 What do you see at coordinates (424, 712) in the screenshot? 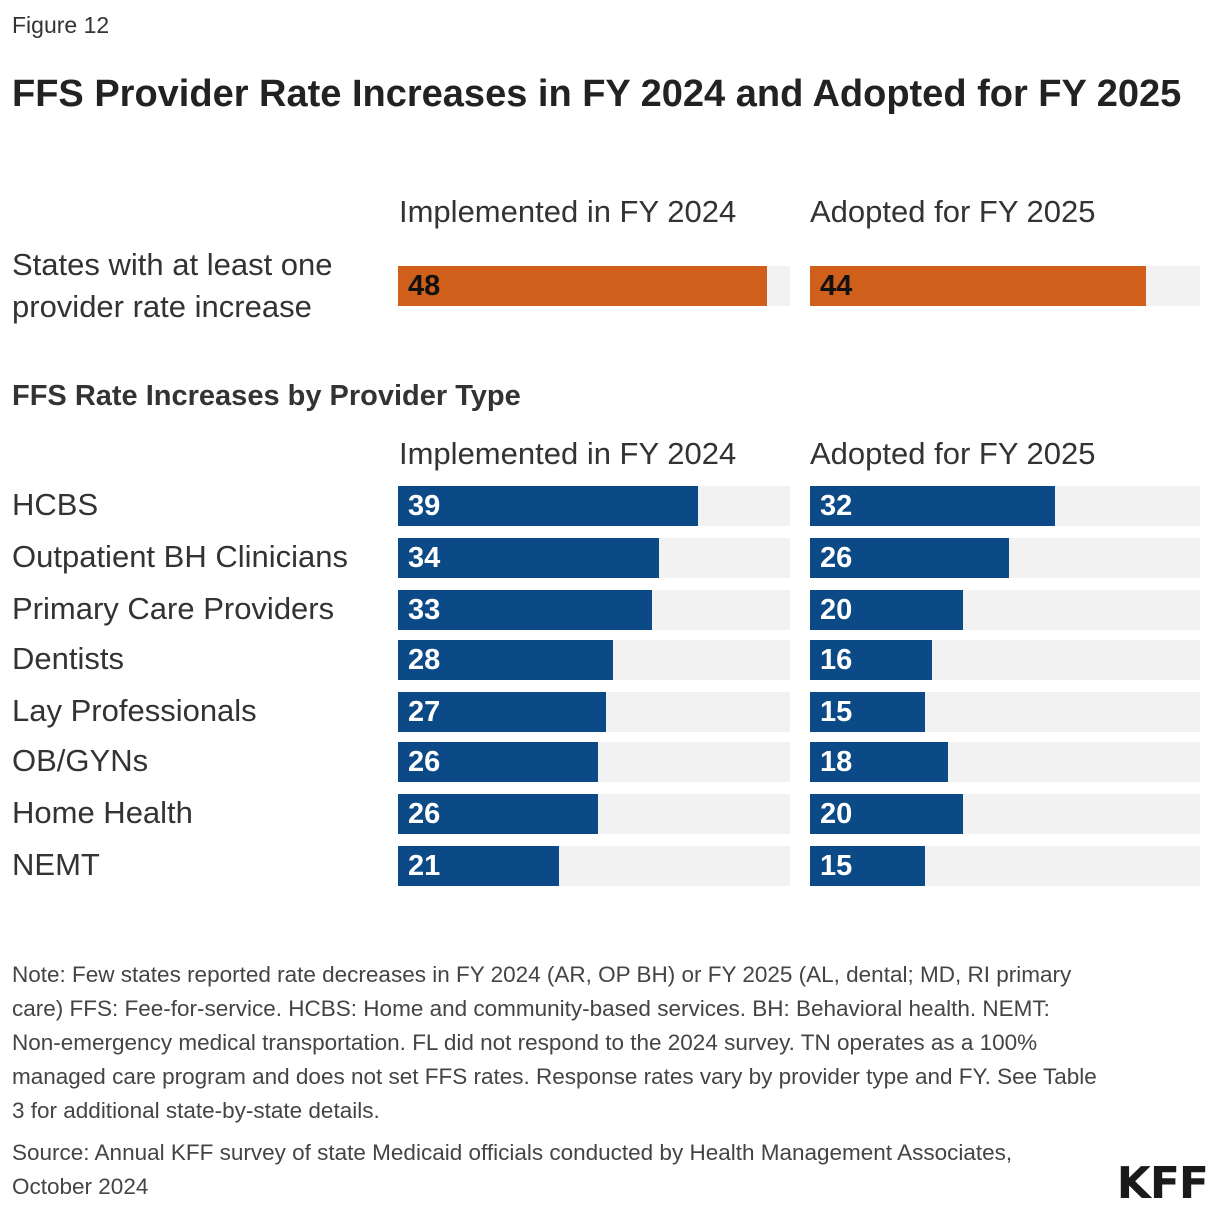
I see `data-label: 27` at bounding box center [424, 712].